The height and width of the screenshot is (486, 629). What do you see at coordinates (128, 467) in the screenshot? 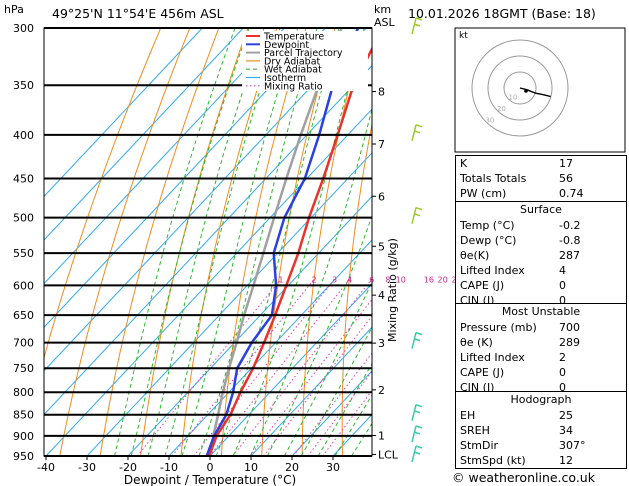
I see `x-tick-label: -20` at bounding box center [128, 467].